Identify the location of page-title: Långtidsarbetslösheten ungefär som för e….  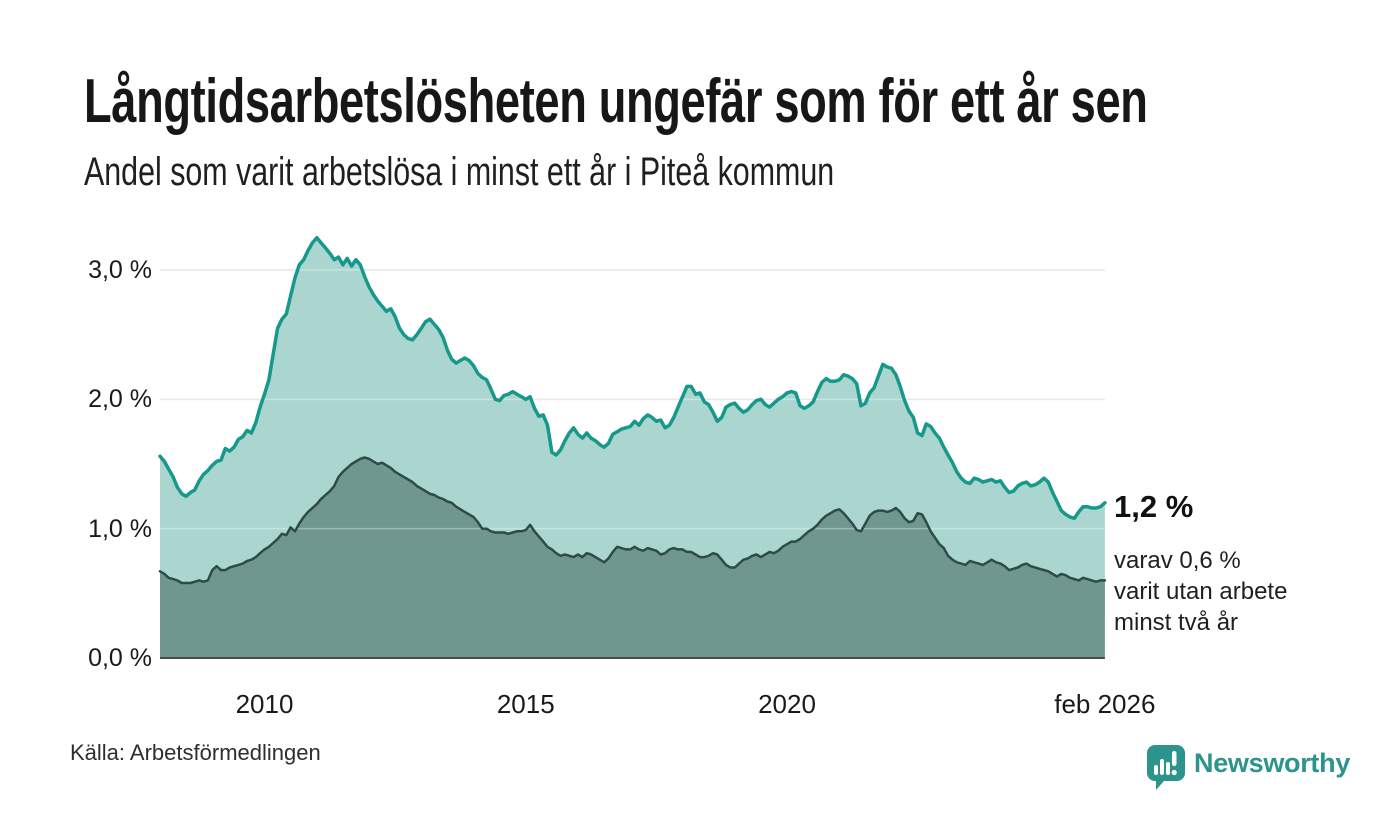
(616, 101).